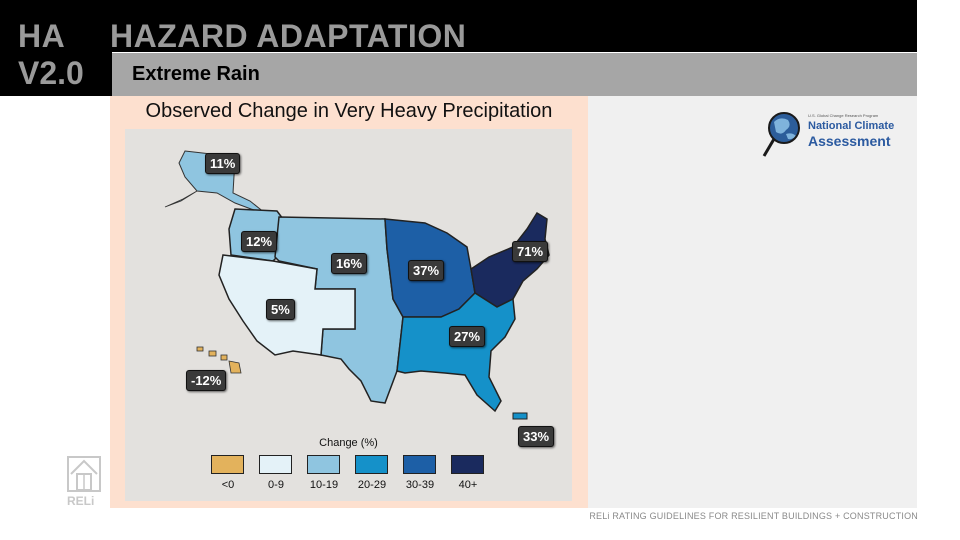 The height and width of the screenshot is (540, 960). Describe the element at coordinates (228, 485) in the screenshot. I see `legend-label: <0` at that location.